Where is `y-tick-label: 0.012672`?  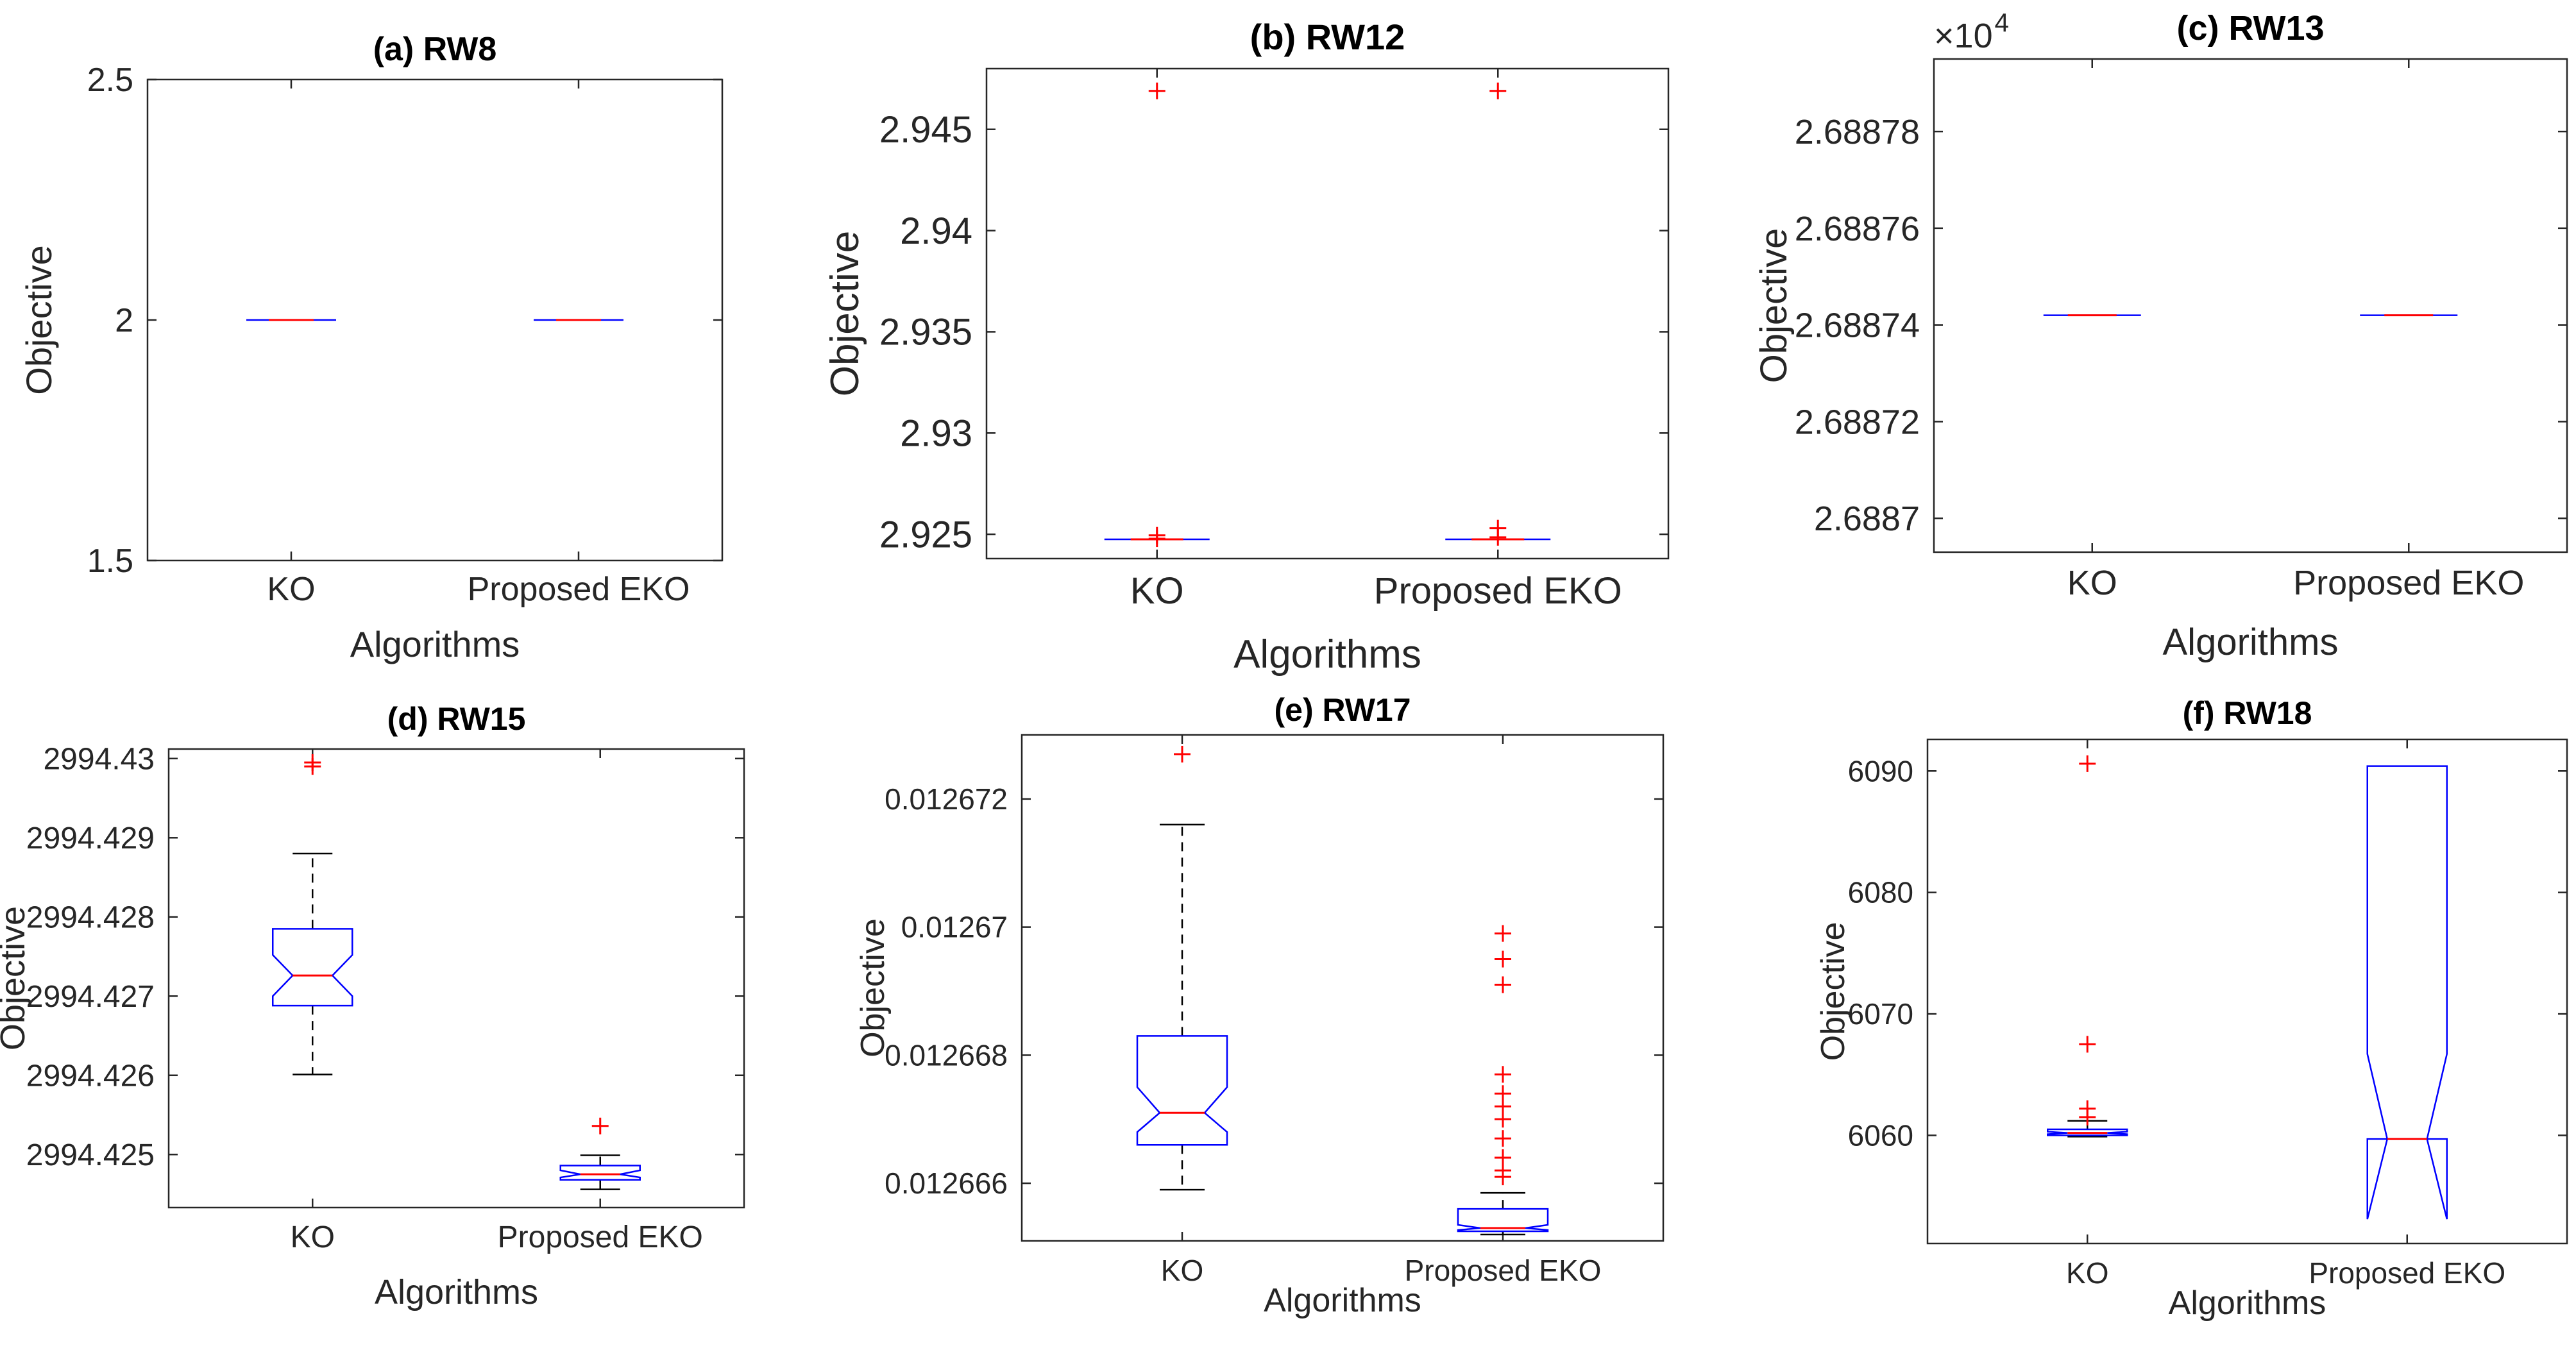
y-tick-label: 0.012672 is located at coordinates (946, 799).